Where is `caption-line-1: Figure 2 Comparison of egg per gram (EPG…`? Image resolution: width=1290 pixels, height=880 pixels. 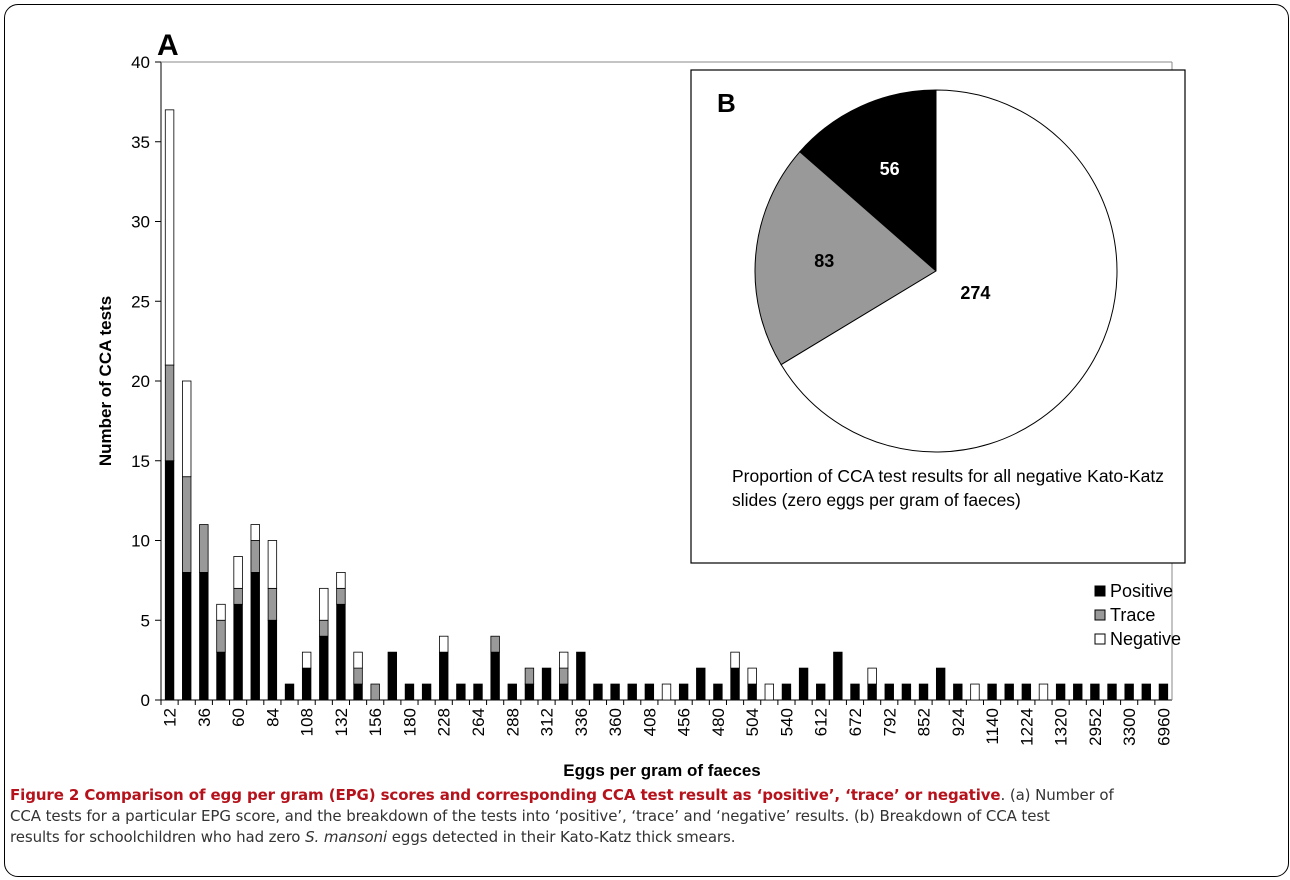 caption-line-1: Figure 2 Comparison of egg per gram (EPG… is located at coordinates (646, 795).